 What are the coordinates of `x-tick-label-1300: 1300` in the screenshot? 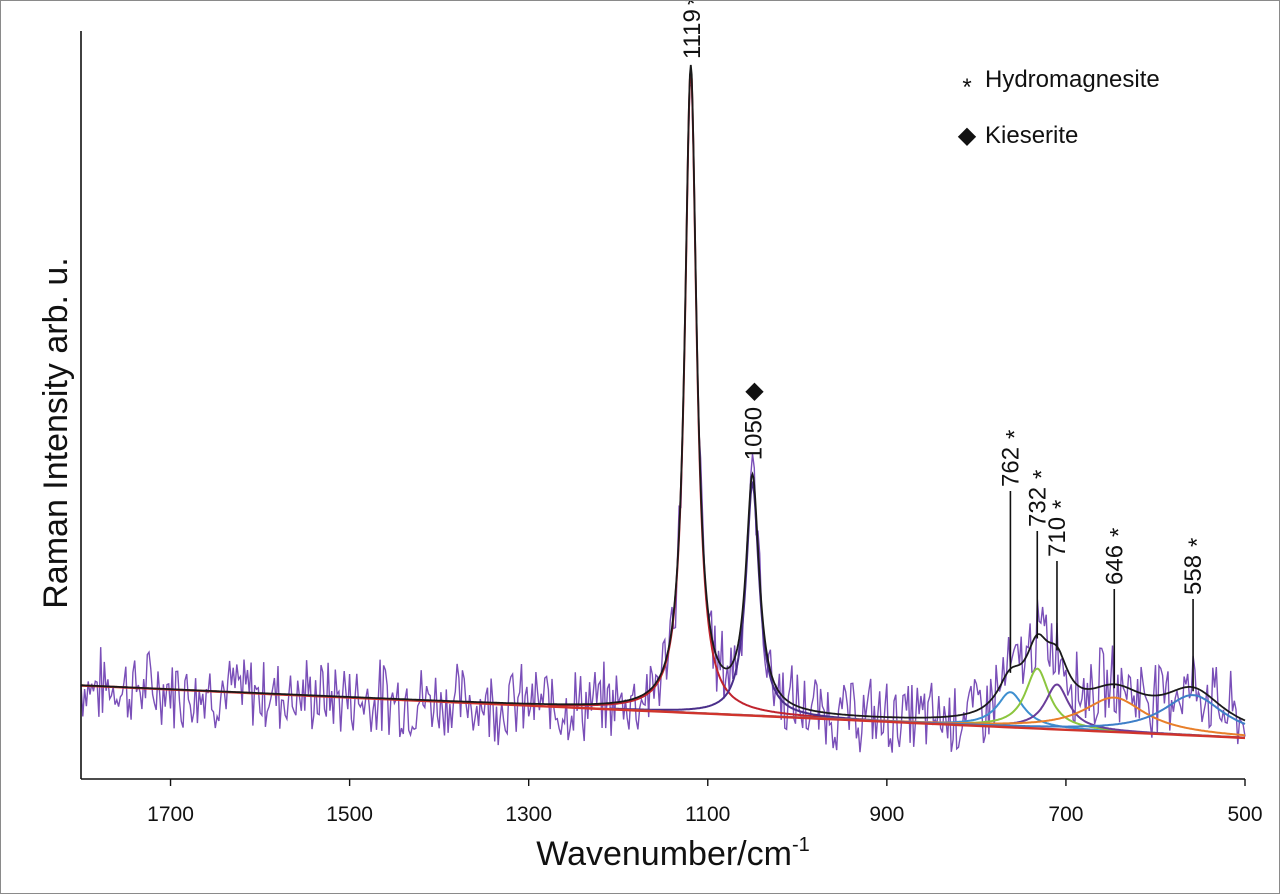 It's located at (528, 814).